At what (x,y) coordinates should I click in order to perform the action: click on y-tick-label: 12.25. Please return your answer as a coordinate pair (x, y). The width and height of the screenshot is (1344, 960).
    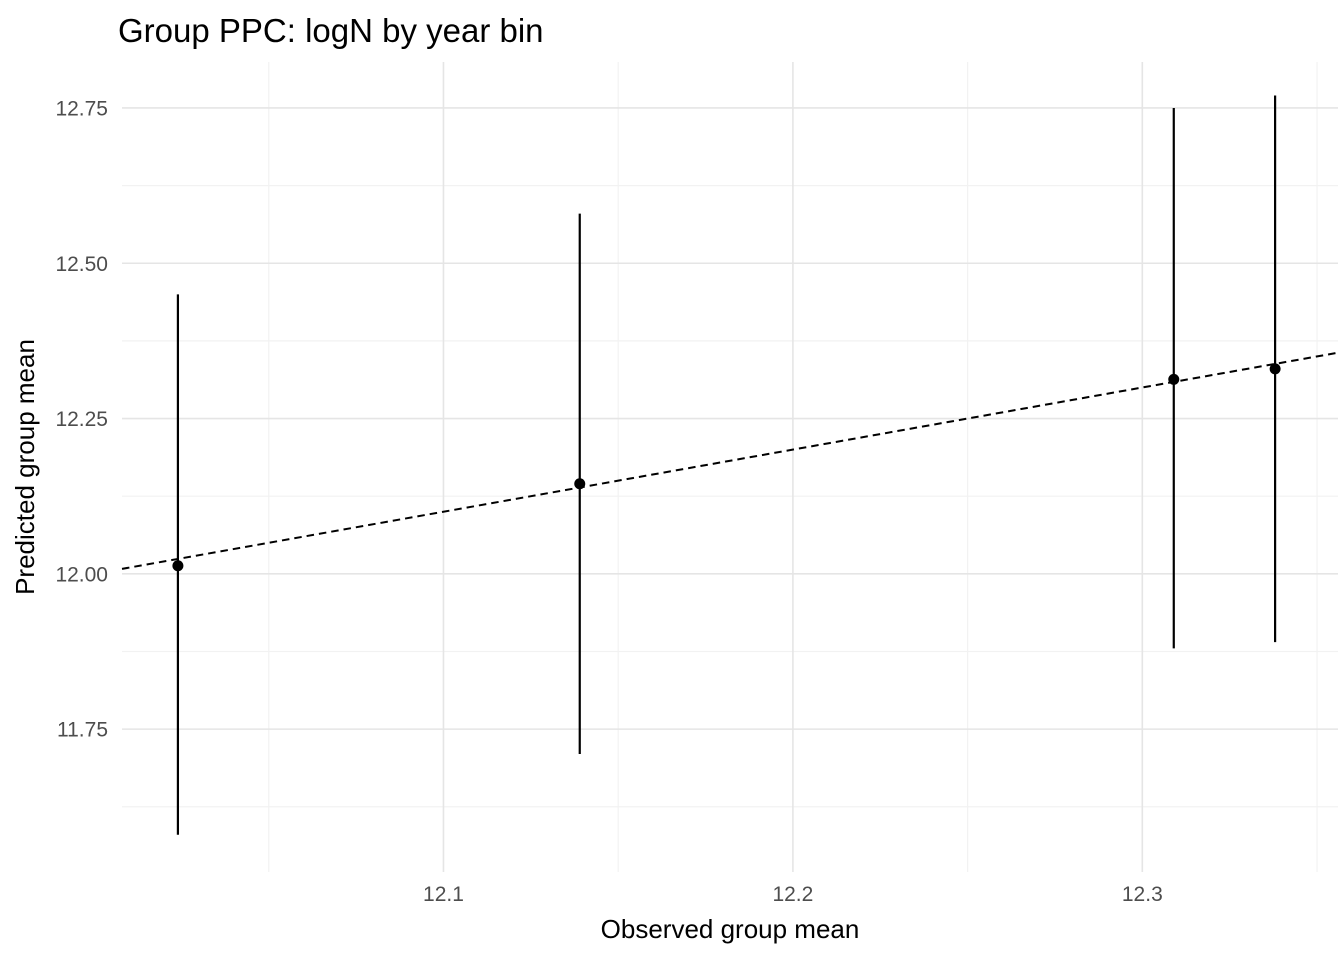
    Looking at the image, I should click on (81, 419).